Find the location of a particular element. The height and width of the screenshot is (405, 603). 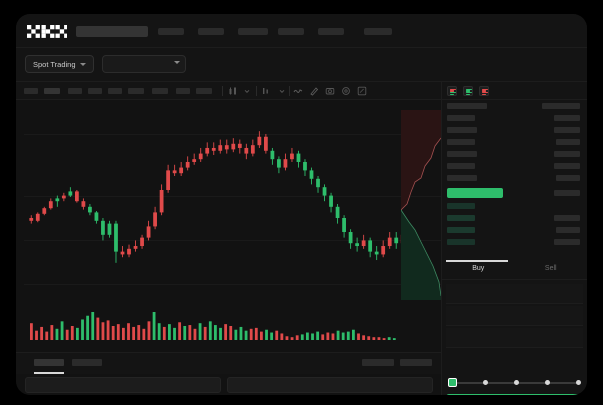

buy-sell-tabs: Buy Sell is located at coordinates (514, 270).